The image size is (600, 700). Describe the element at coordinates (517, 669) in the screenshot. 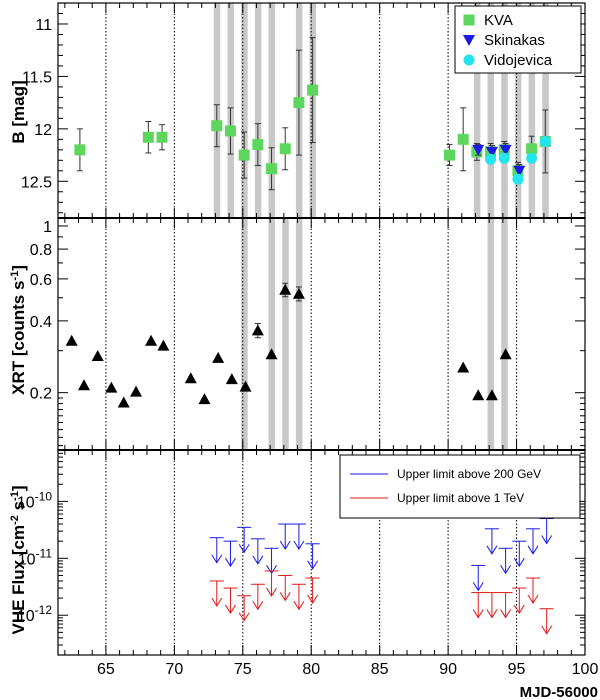

I see `x-tick-label: 95` at that location.